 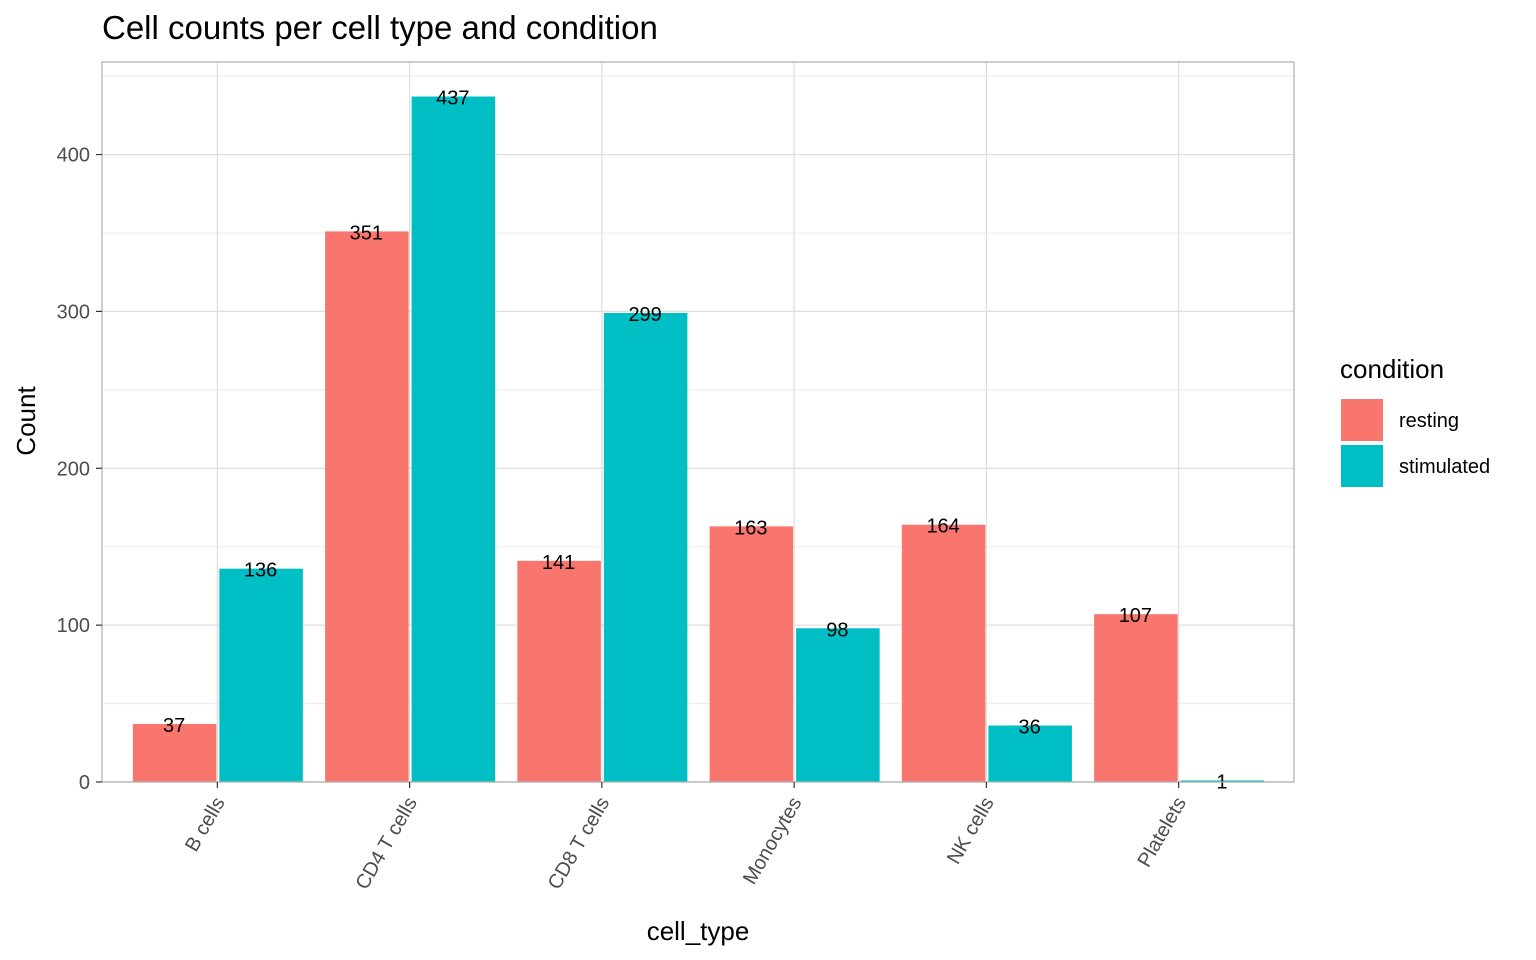 What do you see at coordinates (838, 705) in the screenshot?
I see `bar-stimulated-monocytes` at bounding box center [838, 705].